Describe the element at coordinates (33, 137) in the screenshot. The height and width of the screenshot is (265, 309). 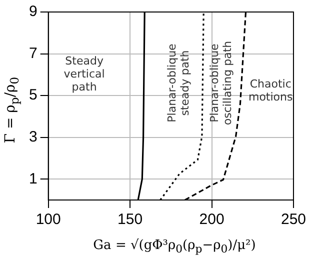
I see `y-tick-label: 3` at that location.